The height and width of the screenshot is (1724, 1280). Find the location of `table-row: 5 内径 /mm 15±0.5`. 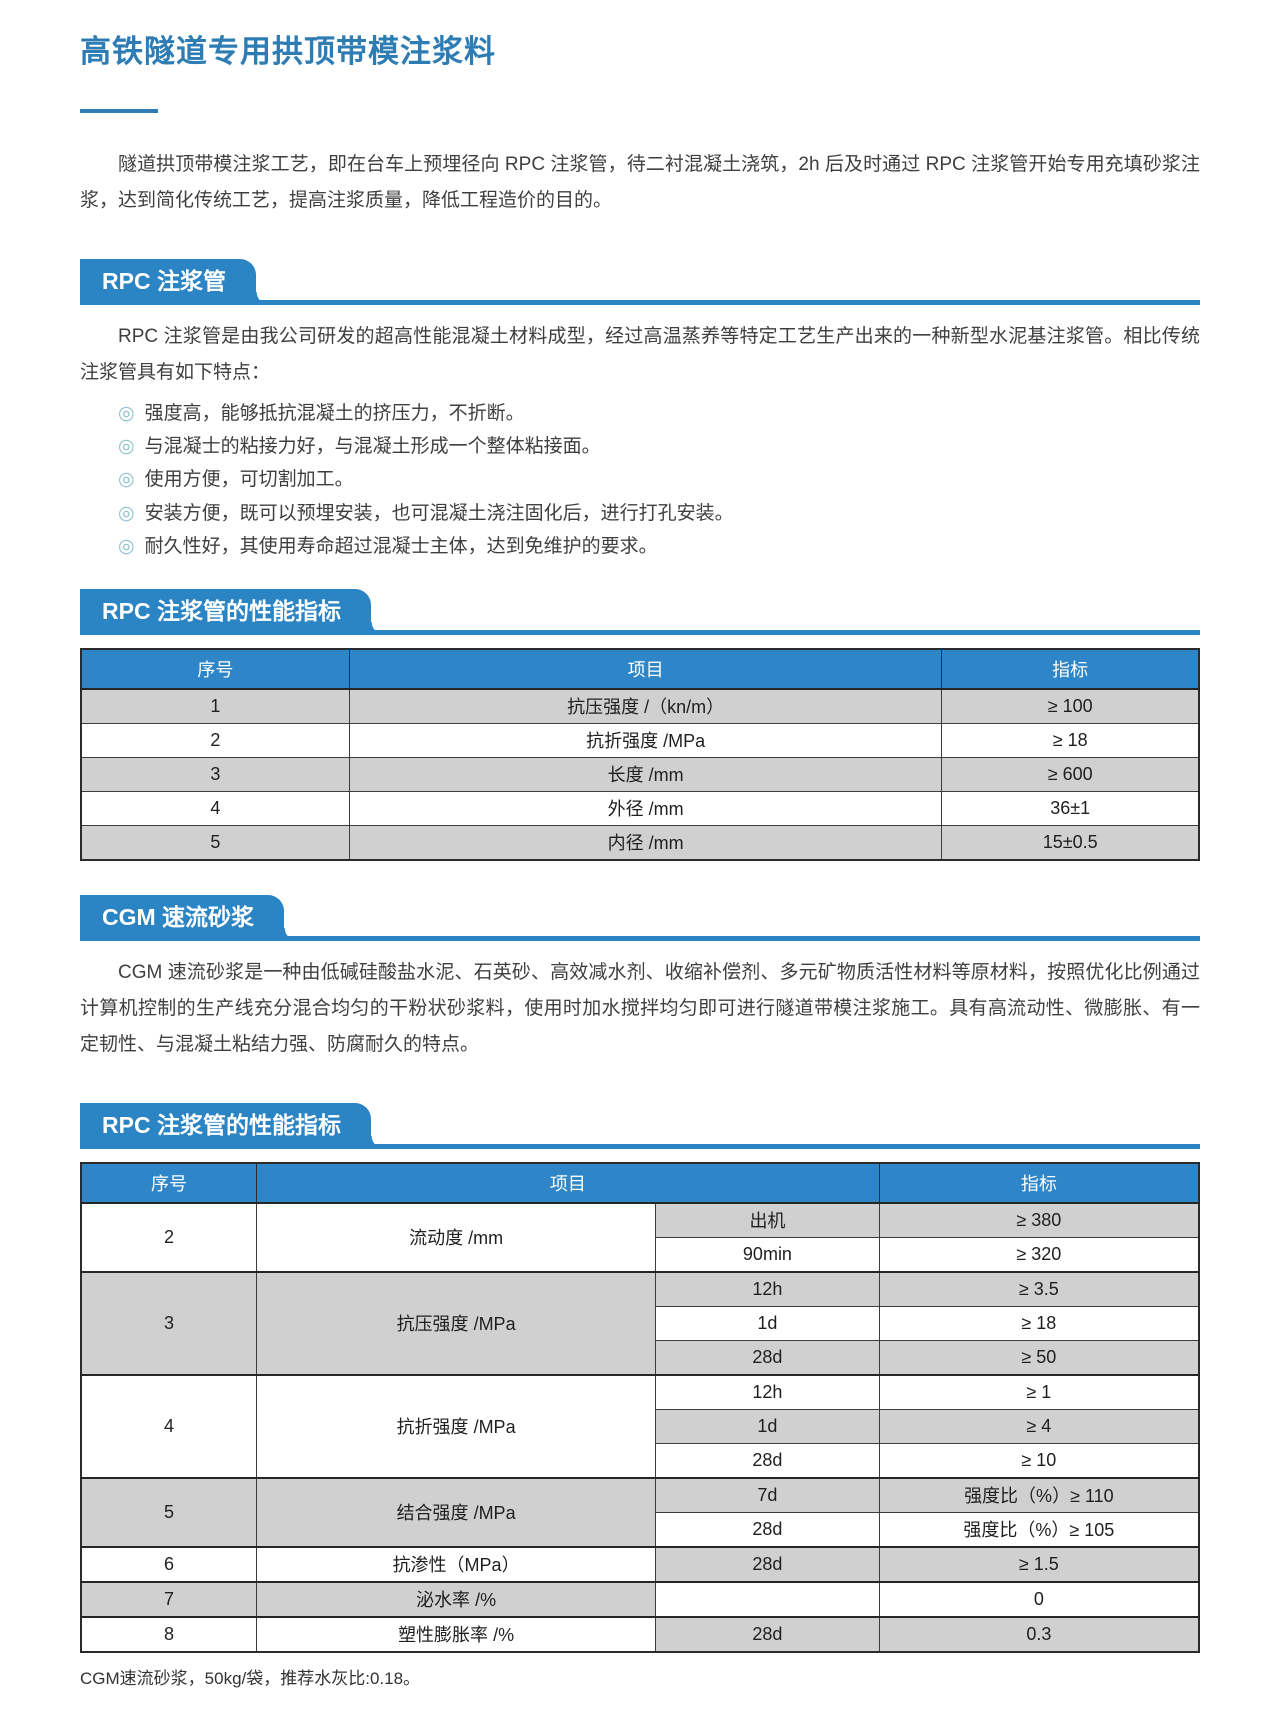

table-row: 5 内径 /mm 15±0.5 is located at coordinates (640, 842).